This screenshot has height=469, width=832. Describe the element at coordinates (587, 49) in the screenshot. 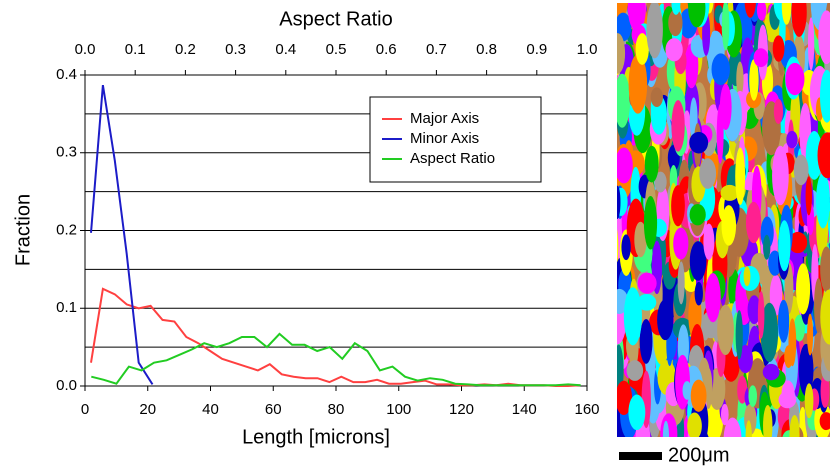

I see `x2-tick-label: 1.0` at that location.